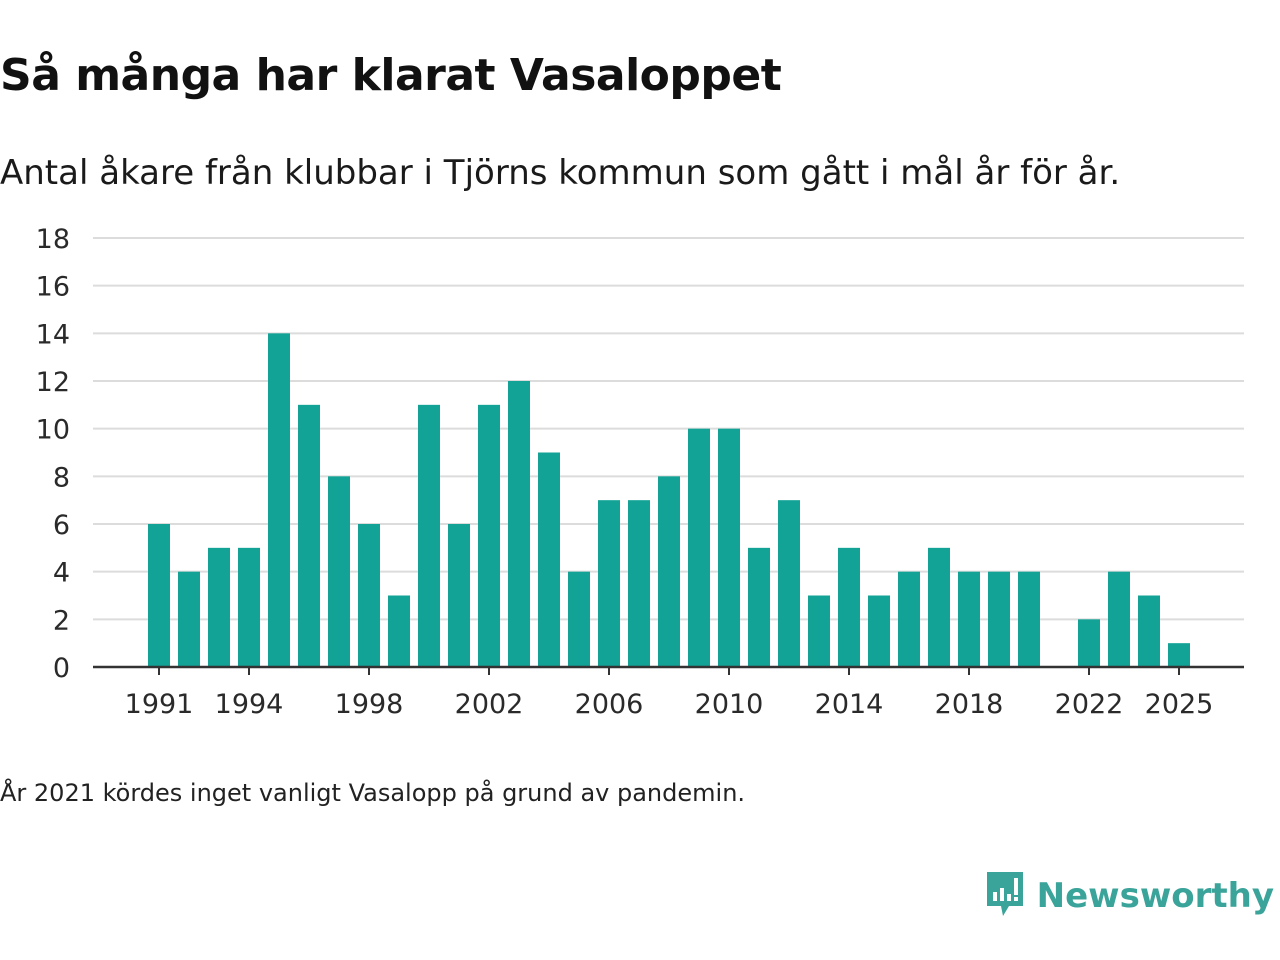 The width and height of the screenshot is (1280, 960). What do you see at coordinates (1005, 896) in the screenshot?
I see `newsworthy-logo-icon` at bounding box center [1005, 896].